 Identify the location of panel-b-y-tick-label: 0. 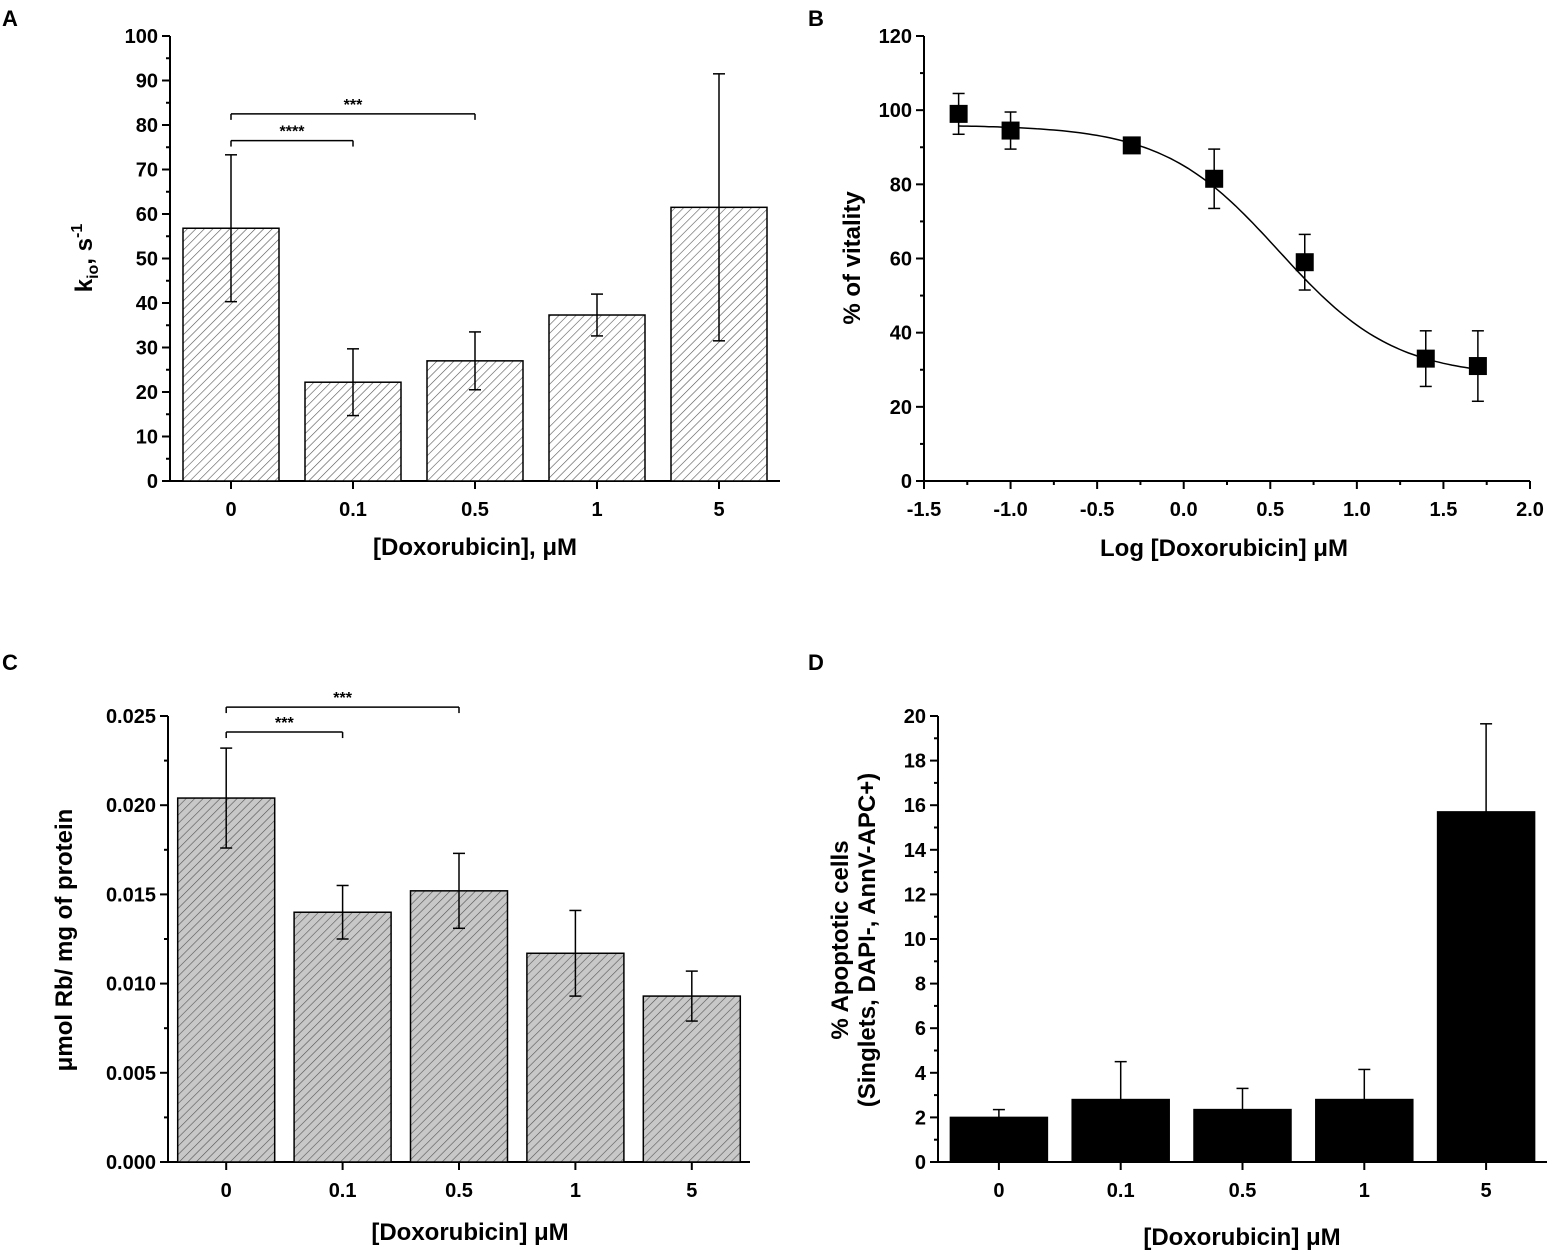
(906, 482).